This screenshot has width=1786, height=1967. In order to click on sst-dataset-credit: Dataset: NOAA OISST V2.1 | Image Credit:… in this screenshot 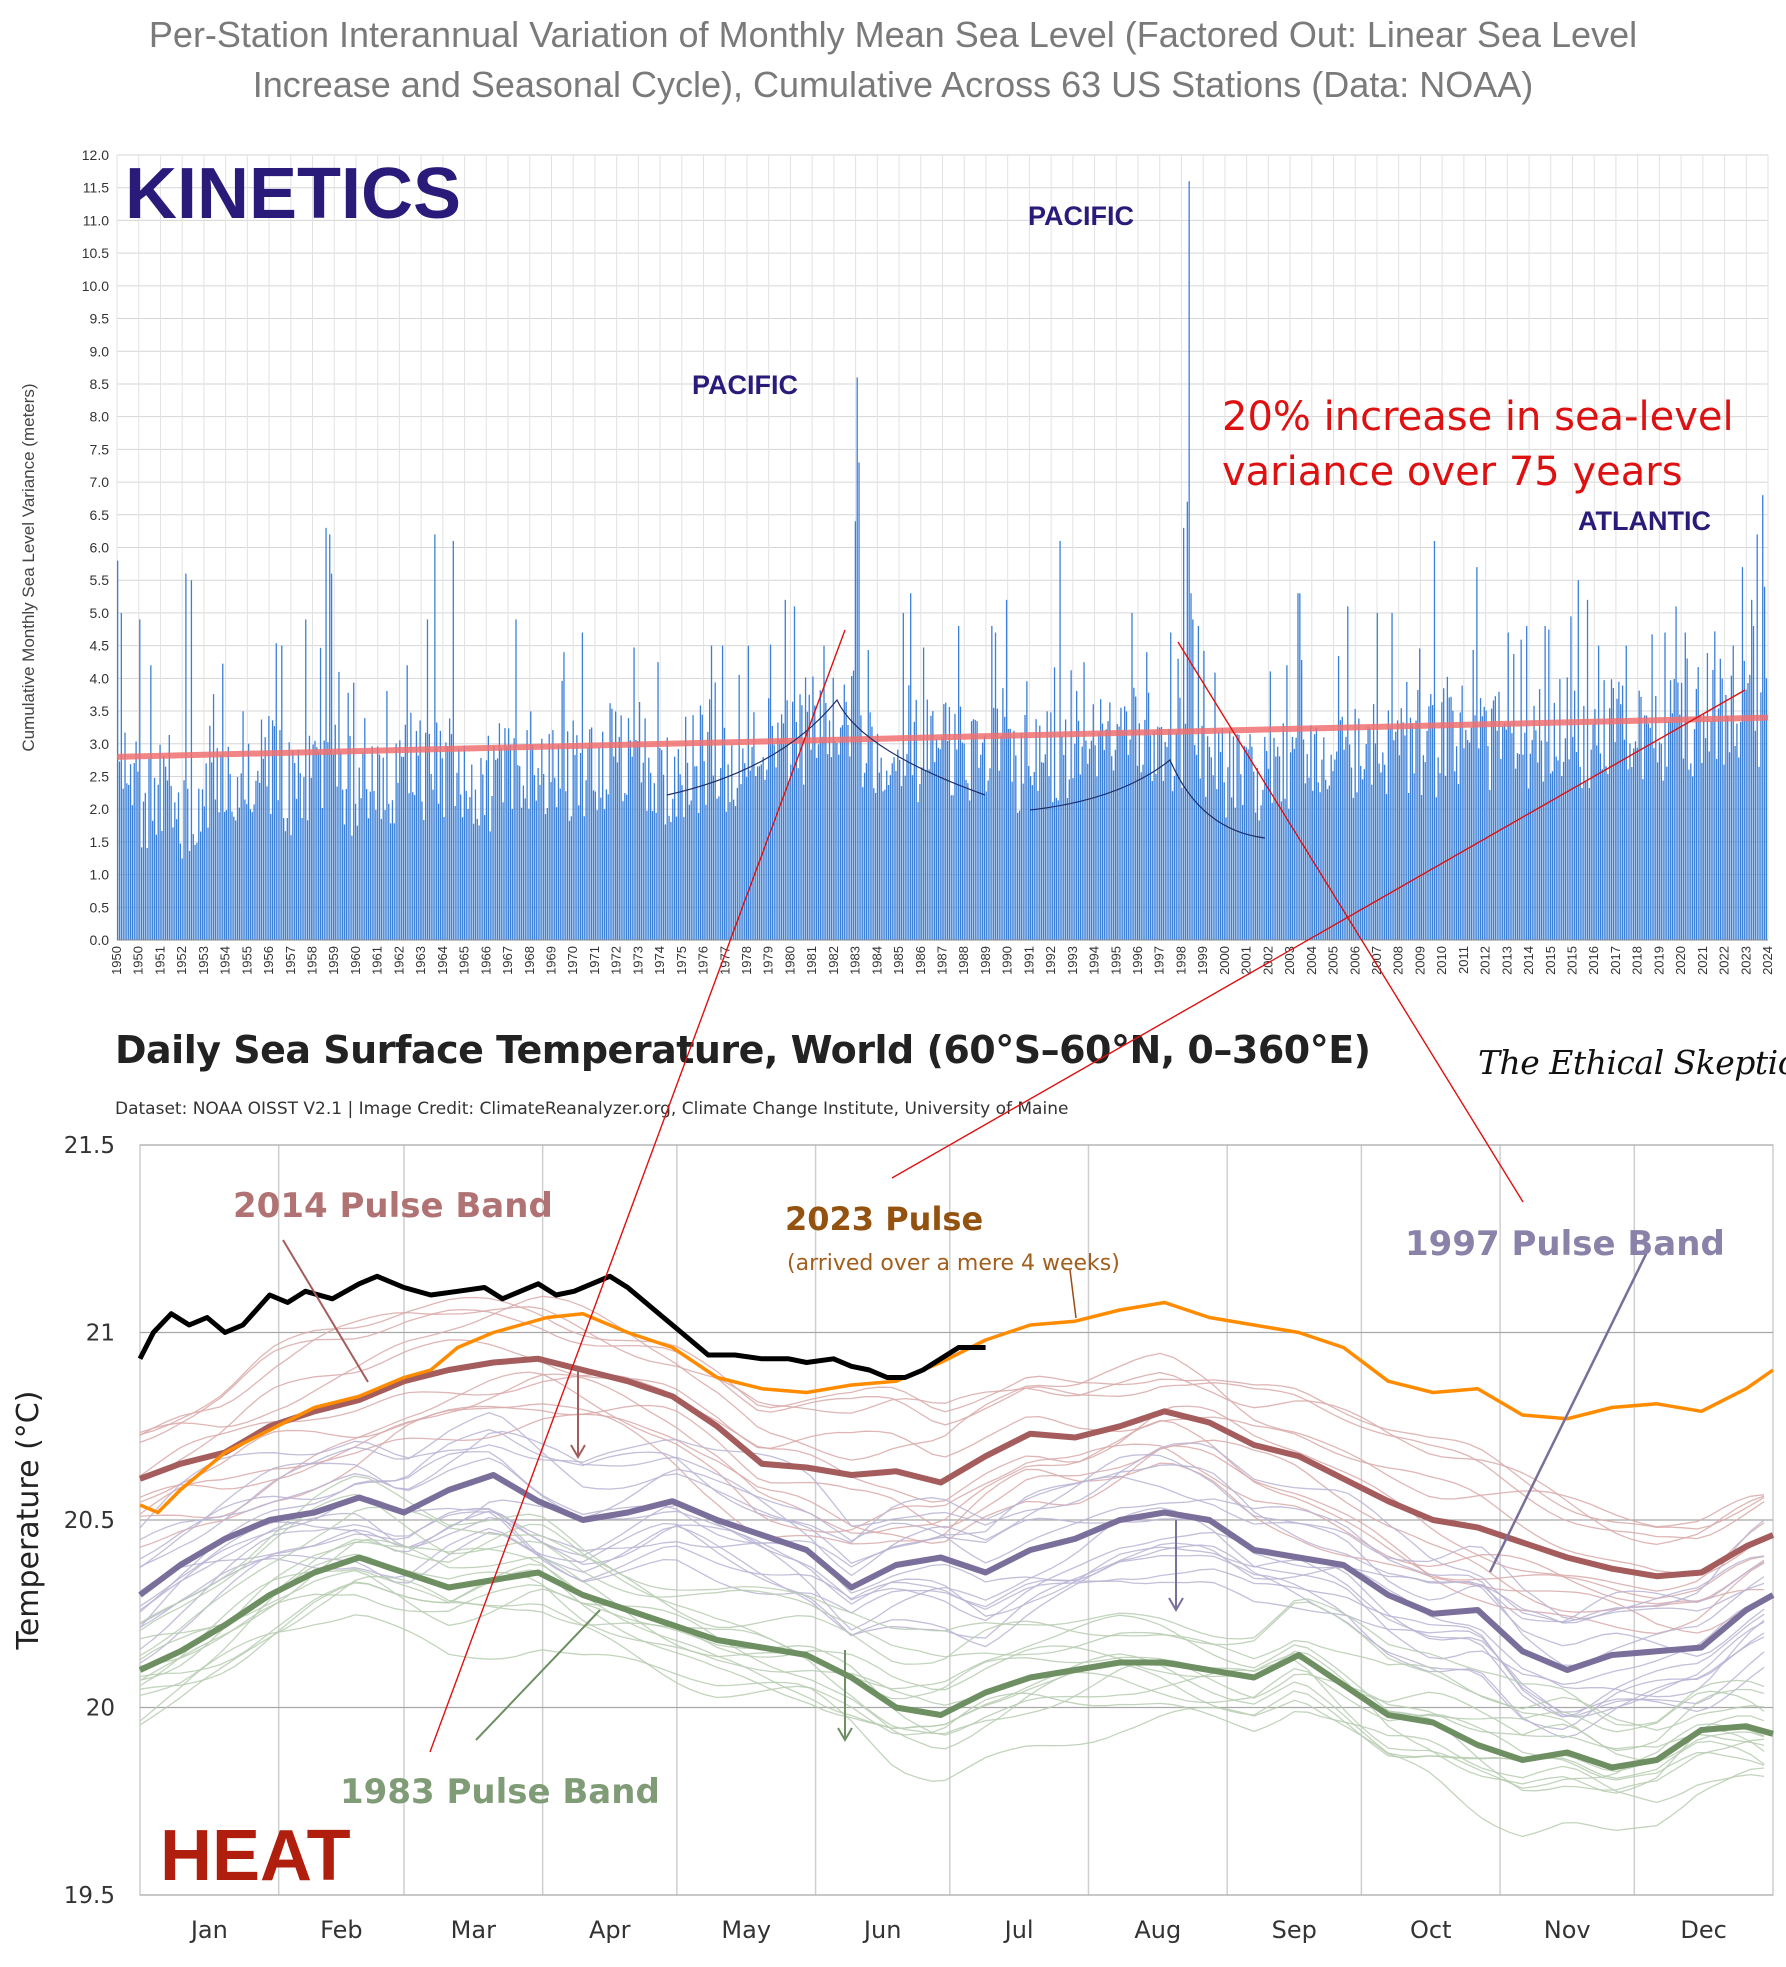, I will do `click(592, 1109)`.